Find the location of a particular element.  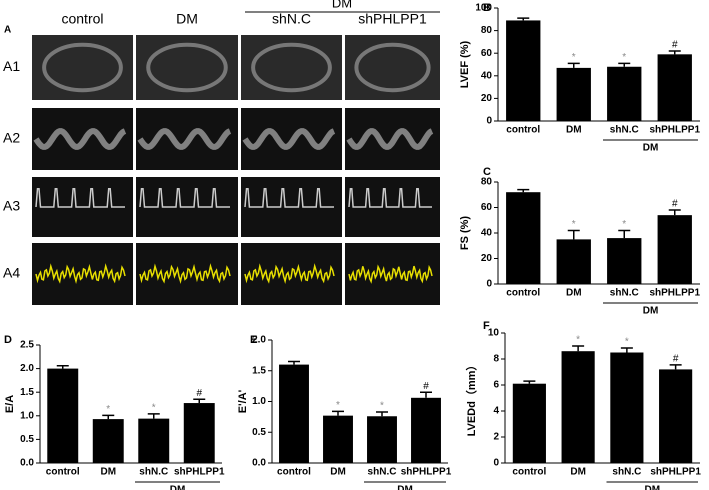

y-tick-label: 20 is located at coordinates (487, 98).